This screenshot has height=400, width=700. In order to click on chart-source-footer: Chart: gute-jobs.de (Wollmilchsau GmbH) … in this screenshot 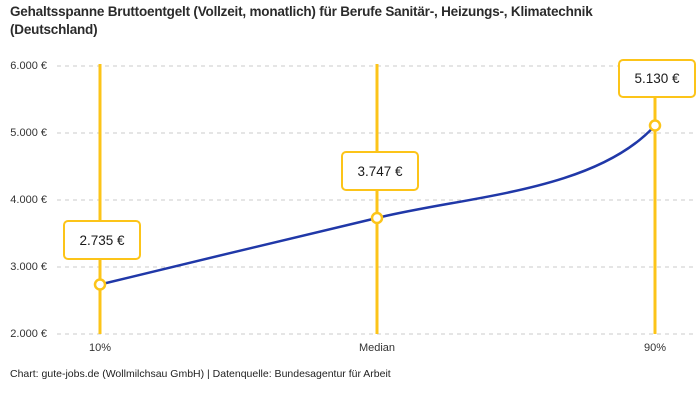, I will do `click(200, 374)`.